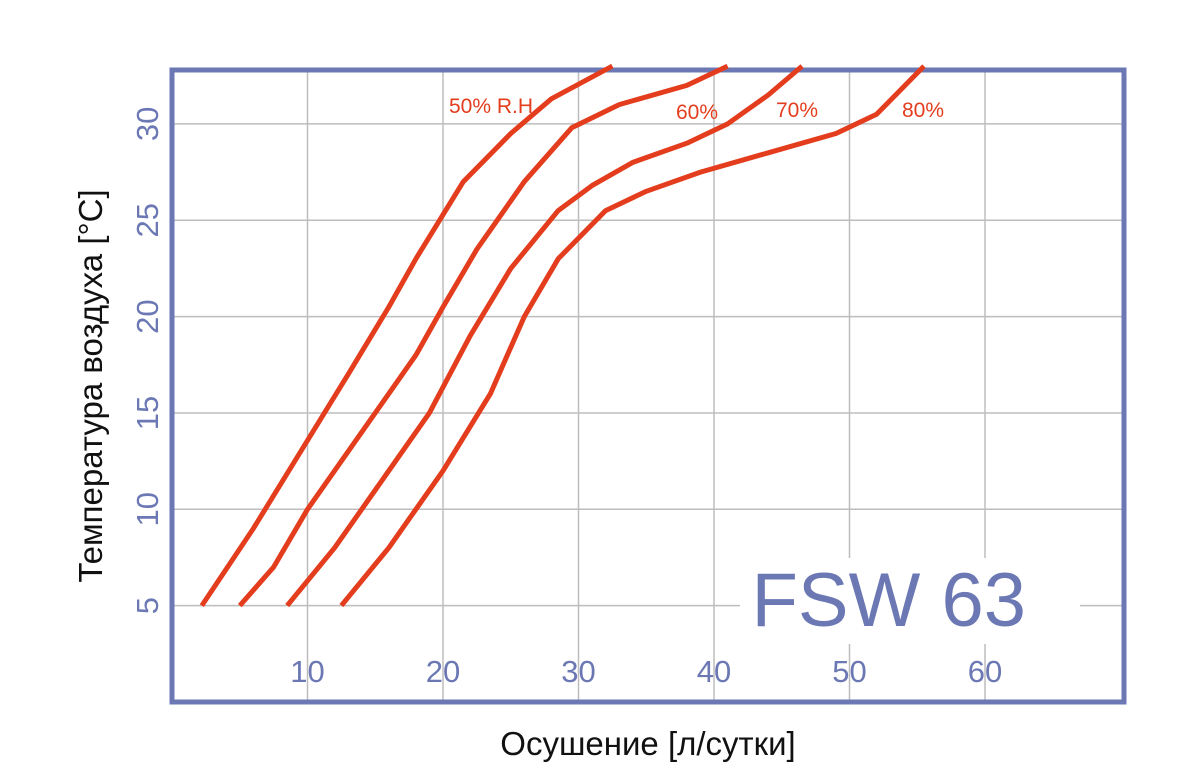 Image resolution: width=1202 pixels, height=774 pixels. What do you see at coordinates (147, 220) in the screenshot?
I see `y-tick-label: 25` at bounding box center [147, 220].